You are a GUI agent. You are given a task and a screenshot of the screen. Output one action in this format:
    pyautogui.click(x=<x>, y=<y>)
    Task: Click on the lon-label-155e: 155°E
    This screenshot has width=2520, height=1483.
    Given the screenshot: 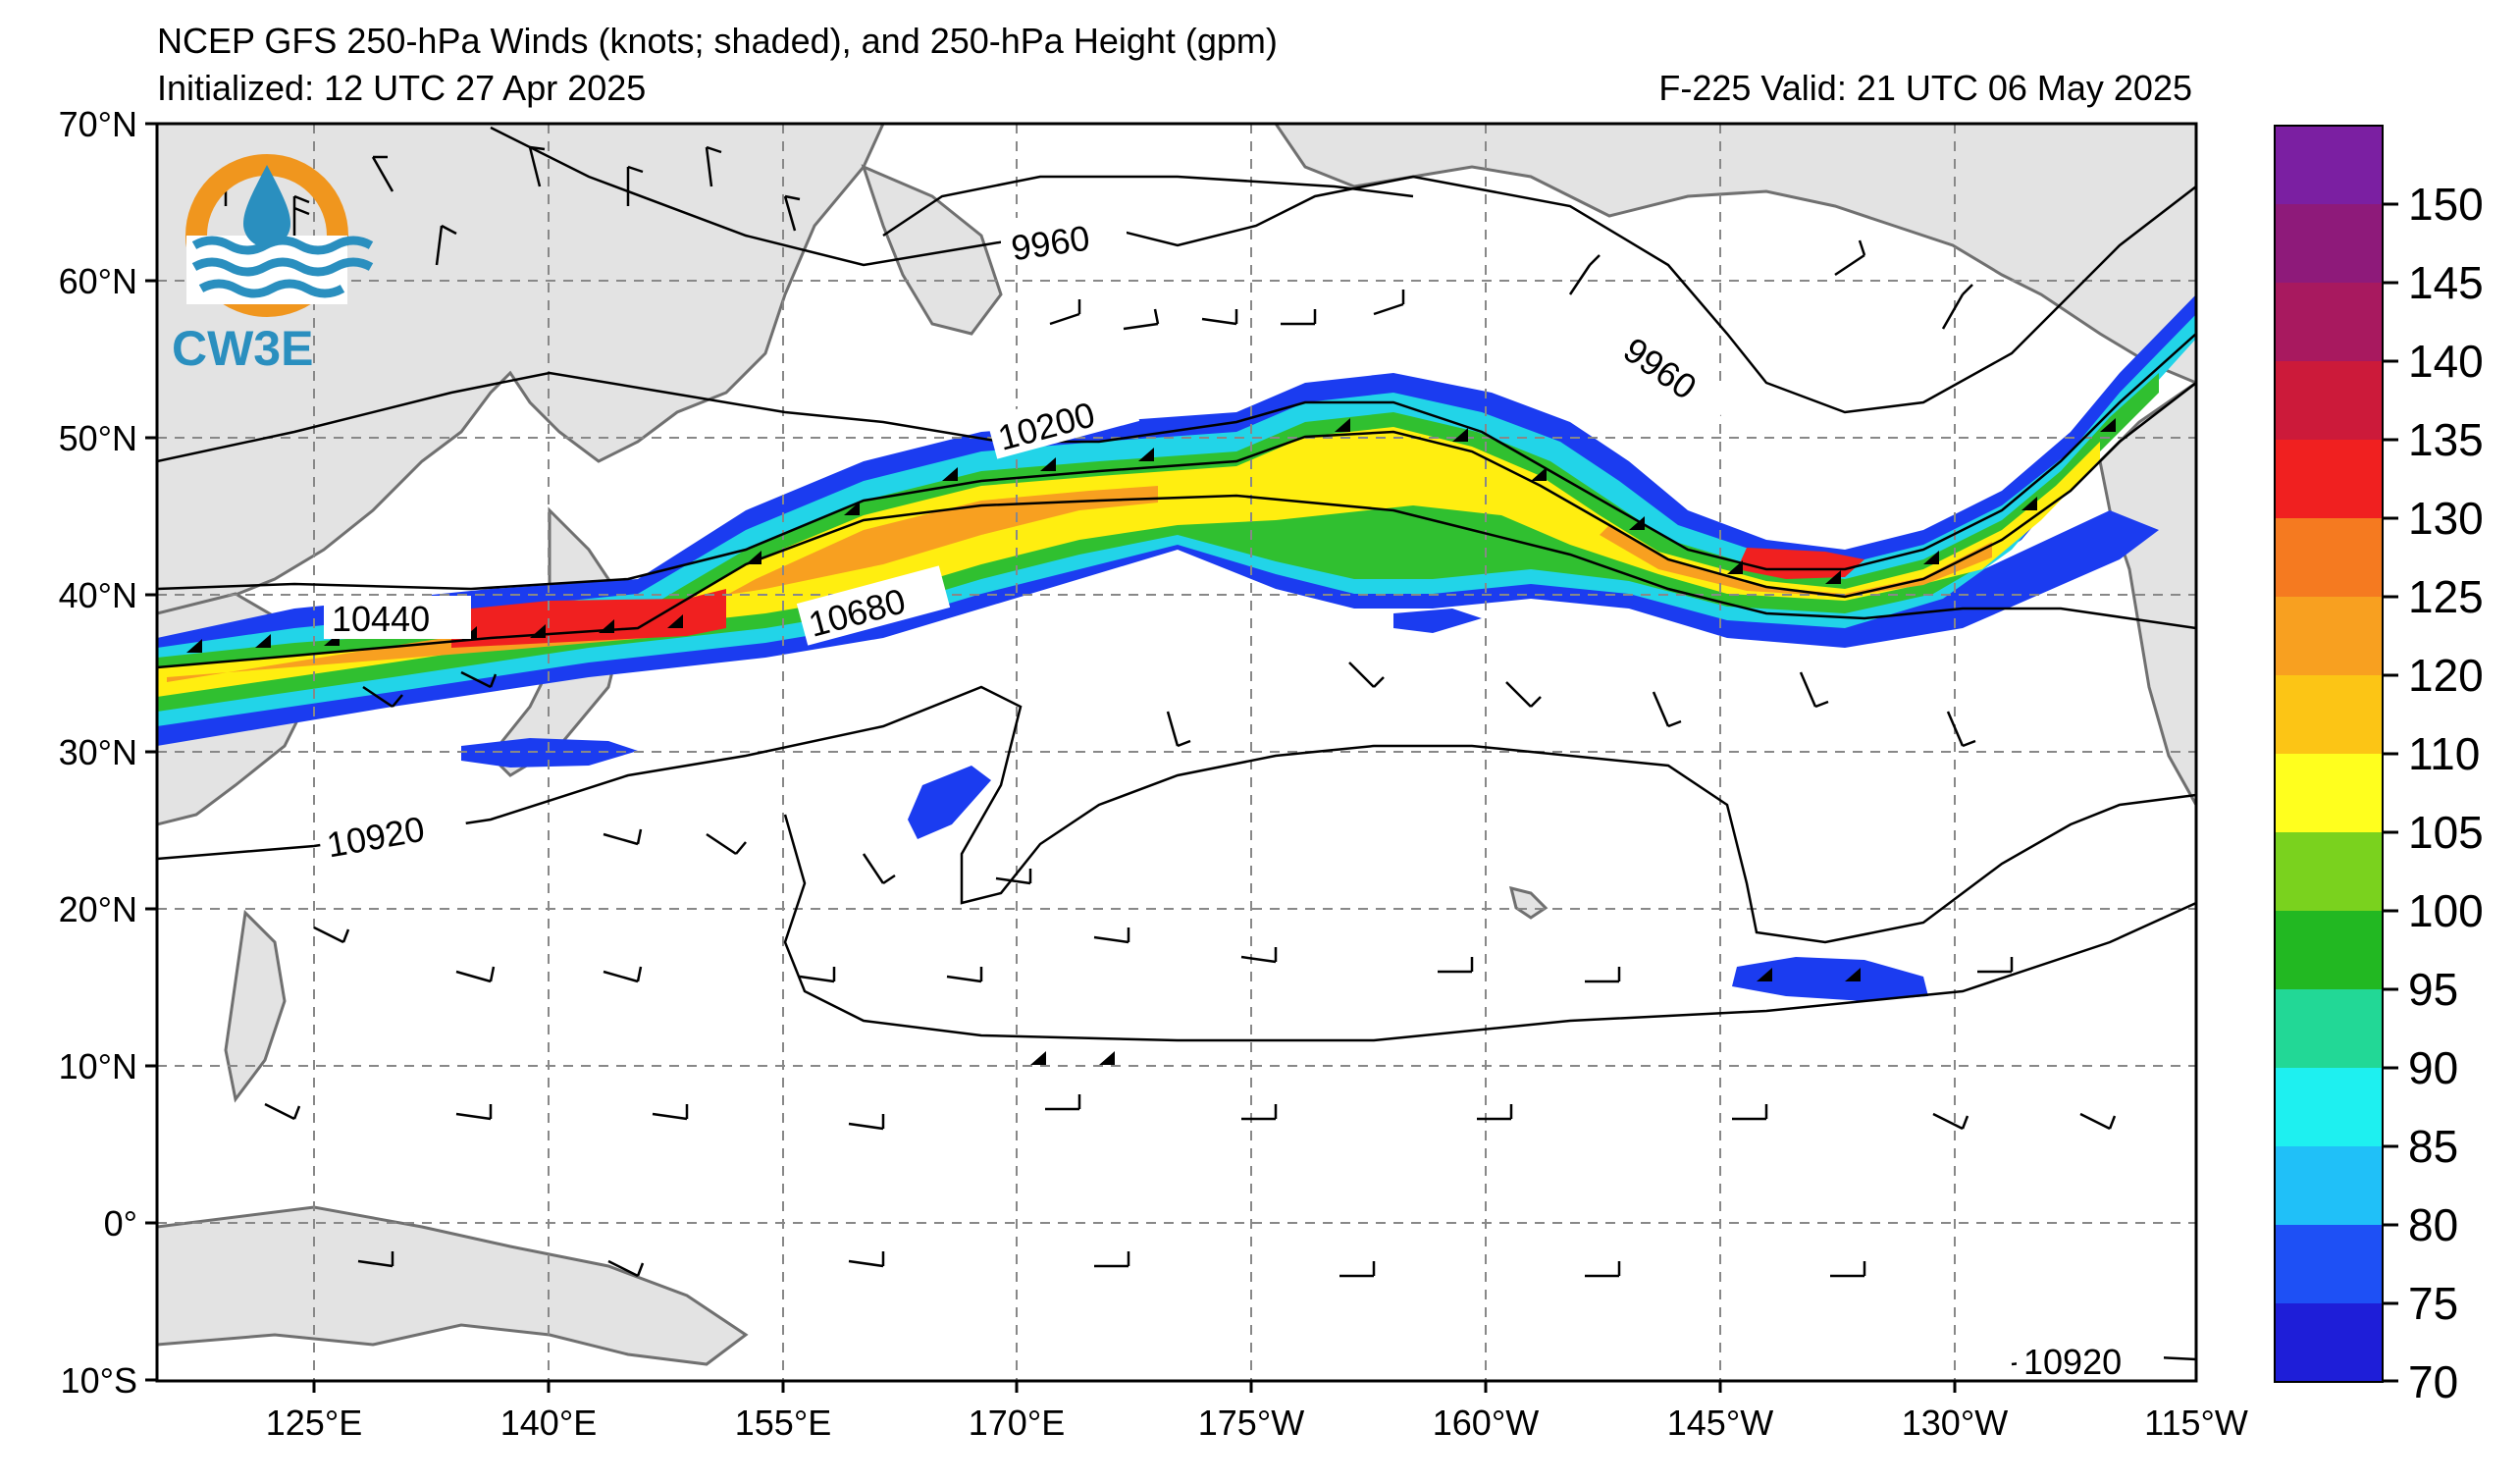 What is the action you would take?
    pyautogui.click(x=783, y=1423)
    